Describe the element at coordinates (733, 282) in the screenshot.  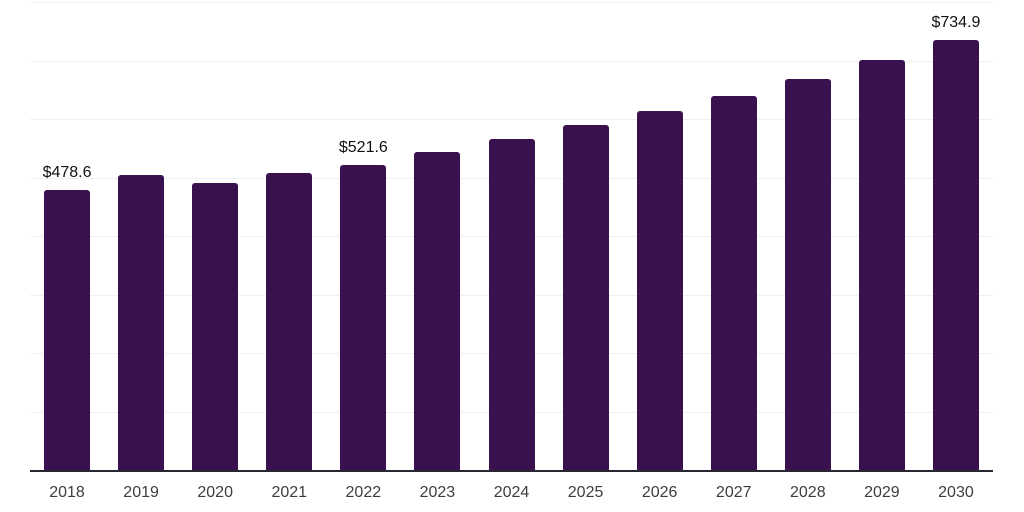
I see `bar-2027` at that location.